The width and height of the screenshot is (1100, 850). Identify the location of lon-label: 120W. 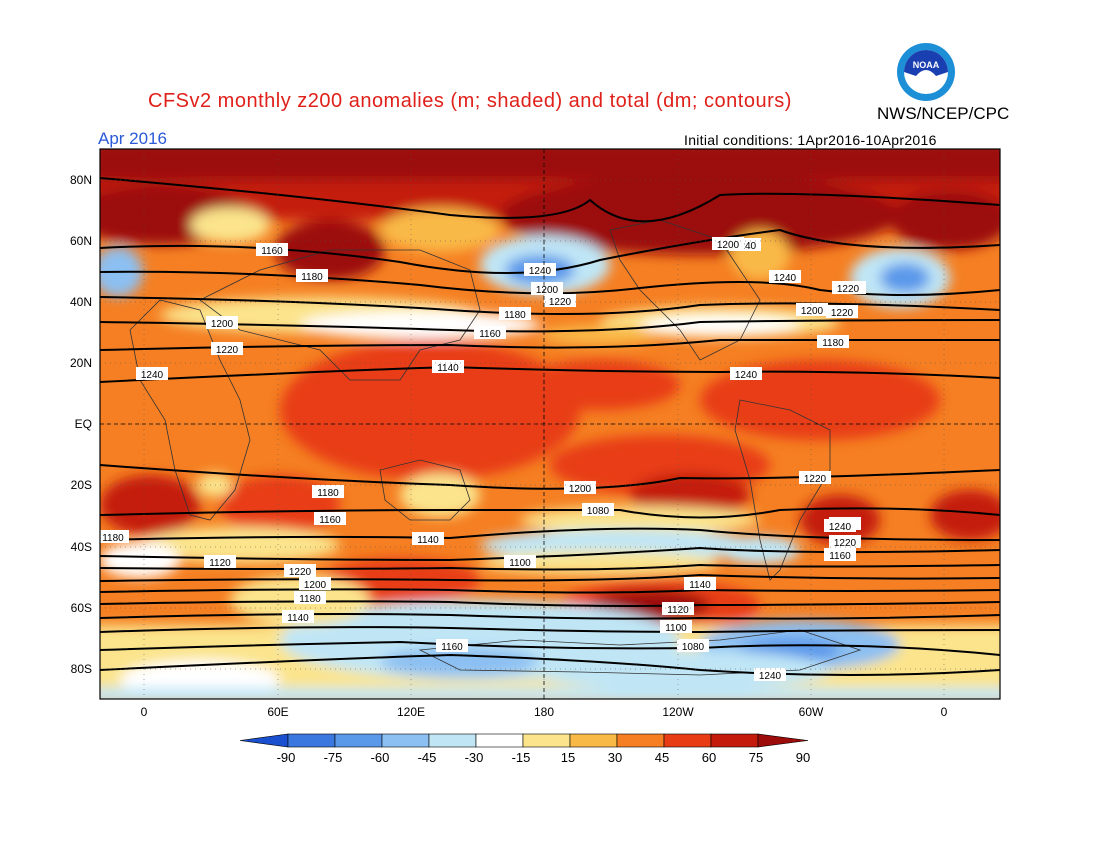
(678, 712).